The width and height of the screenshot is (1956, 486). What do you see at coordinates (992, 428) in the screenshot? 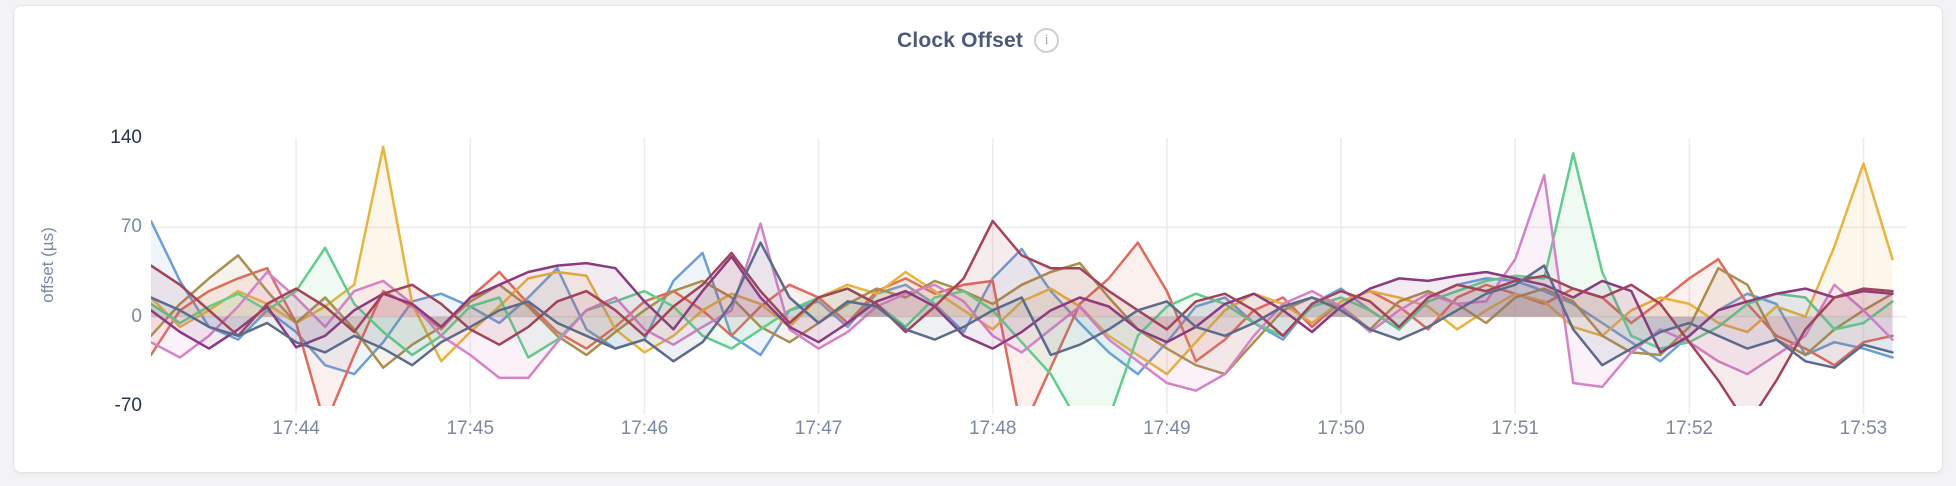
I see `x-tick-label: 17:48` at bounding box center [992, 428].